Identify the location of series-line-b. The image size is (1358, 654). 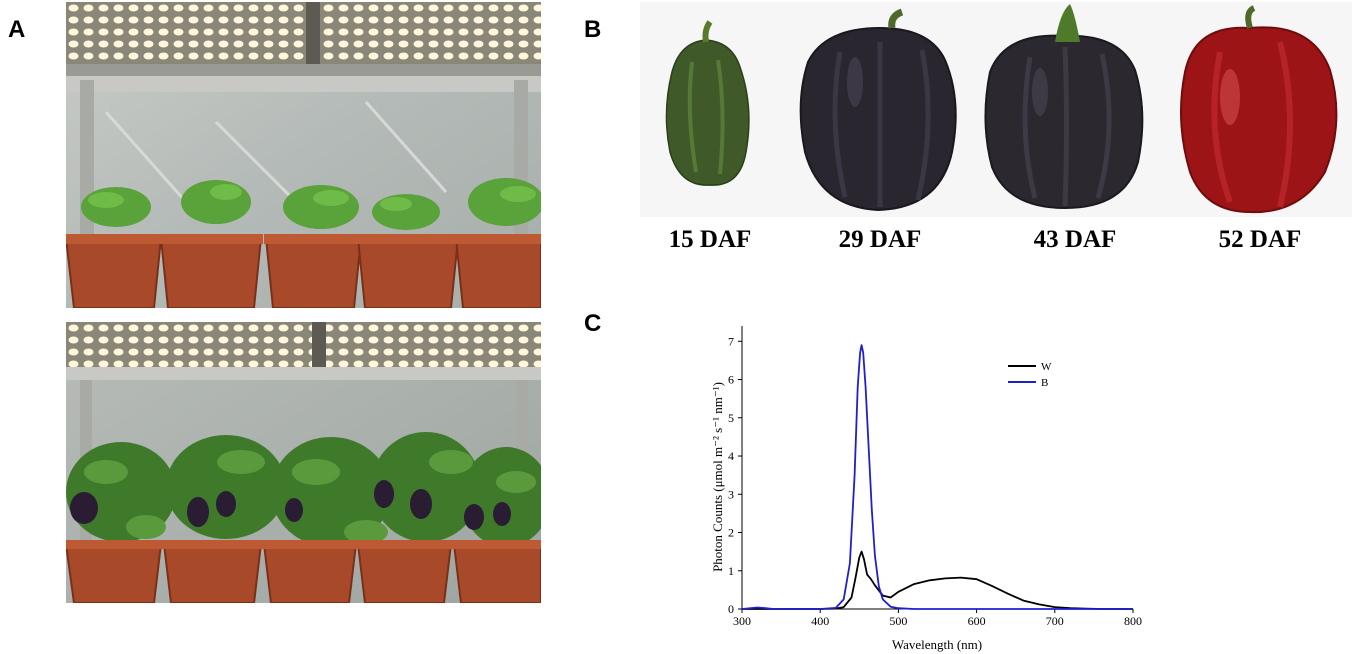
(937, 477).